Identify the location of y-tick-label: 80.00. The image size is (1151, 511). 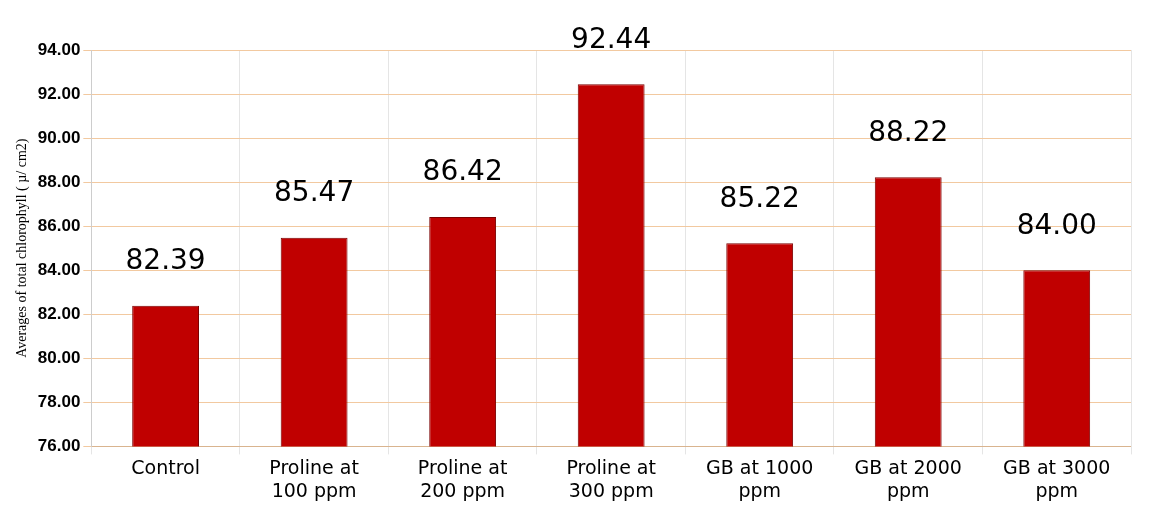
(59, 357).